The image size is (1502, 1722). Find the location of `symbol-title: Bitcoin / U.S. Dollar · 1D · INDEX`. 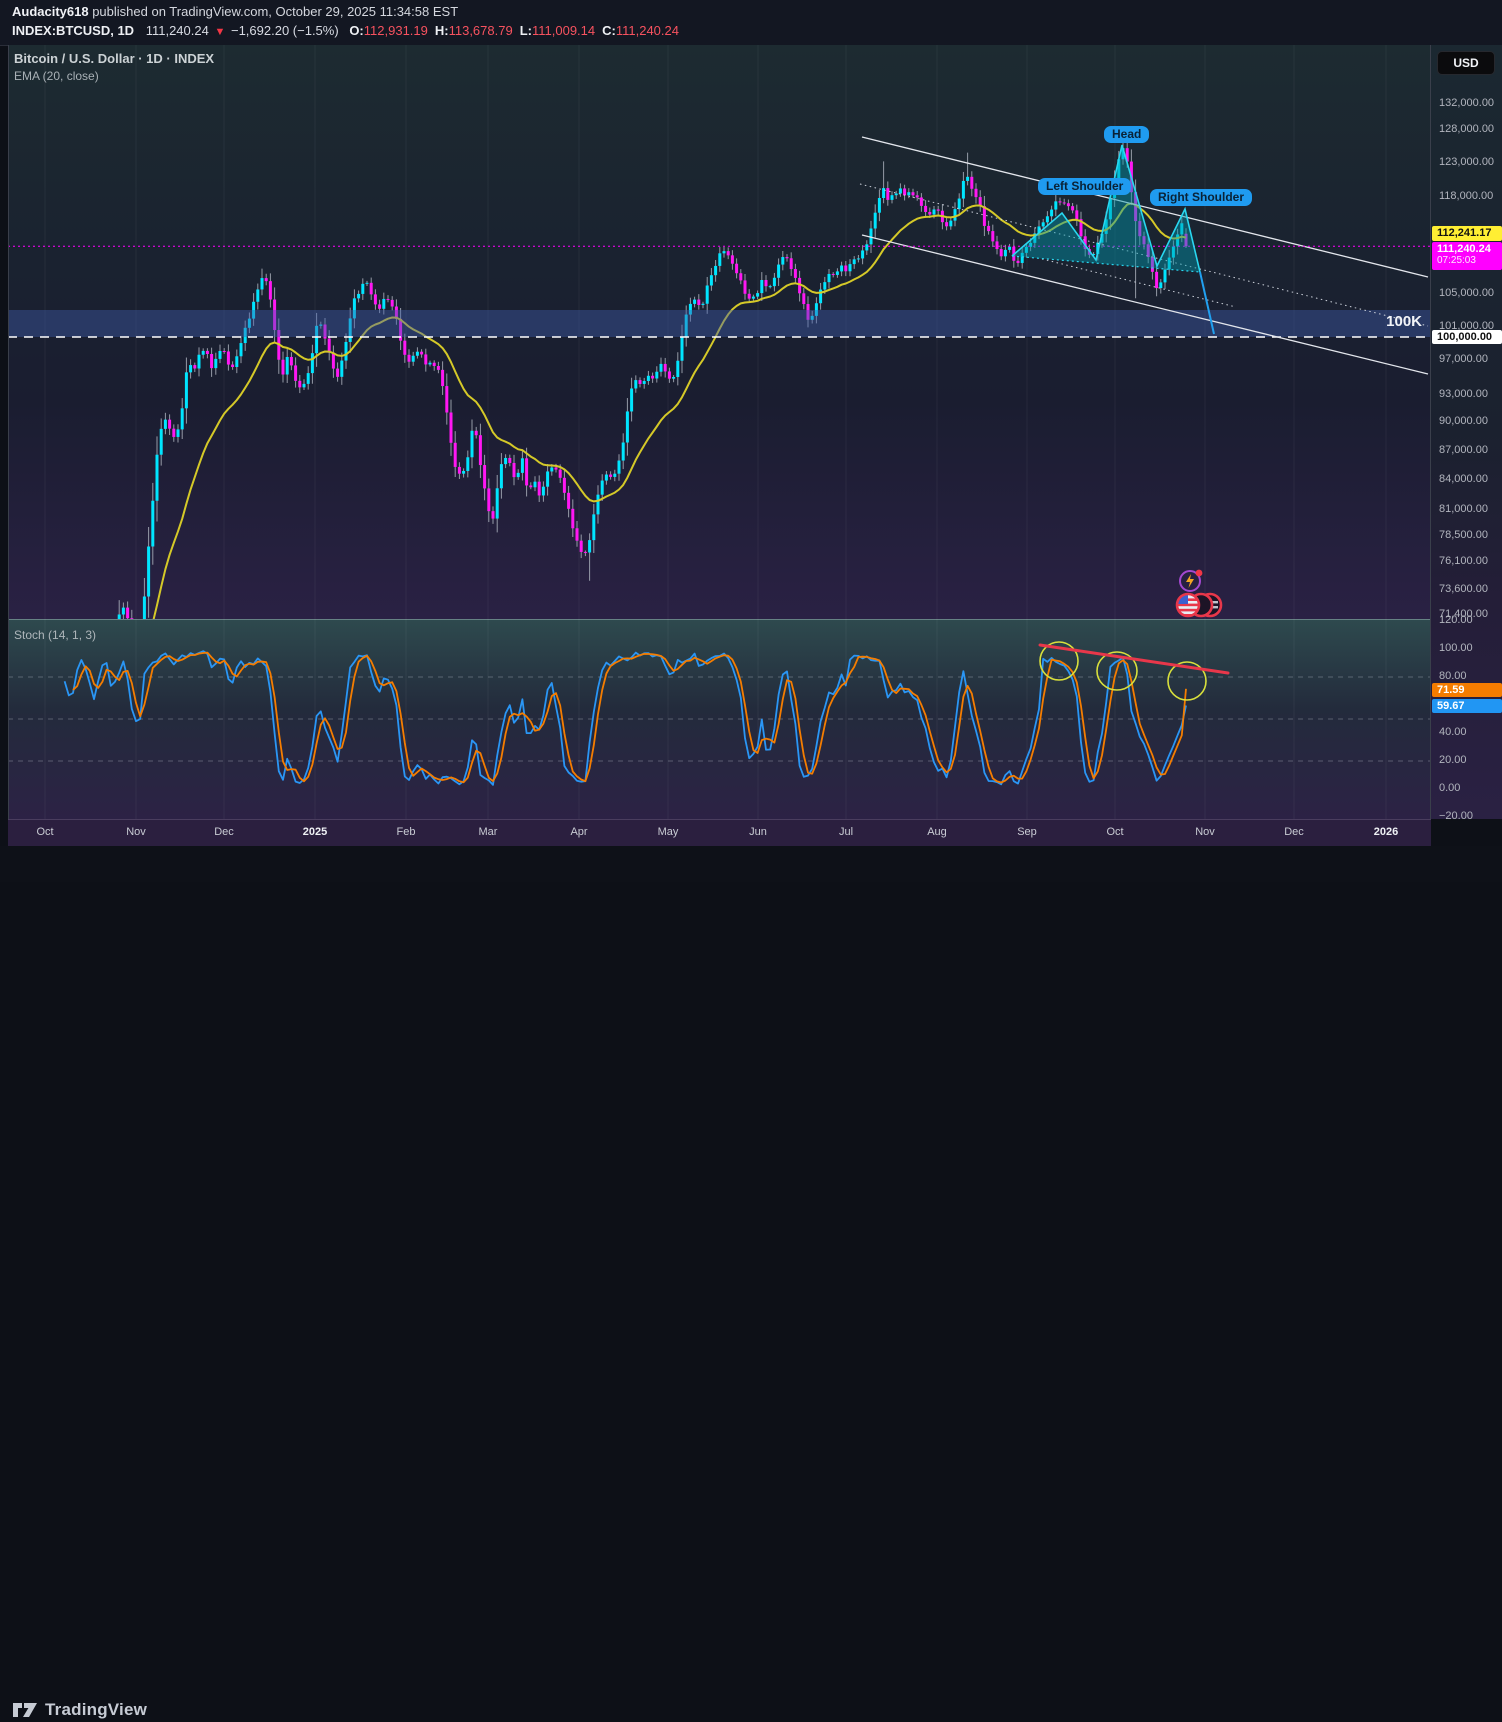

symbol-title: Bitcoin / U.S. Dollar · 1D · INDEX is located at coordinates (114, 58).